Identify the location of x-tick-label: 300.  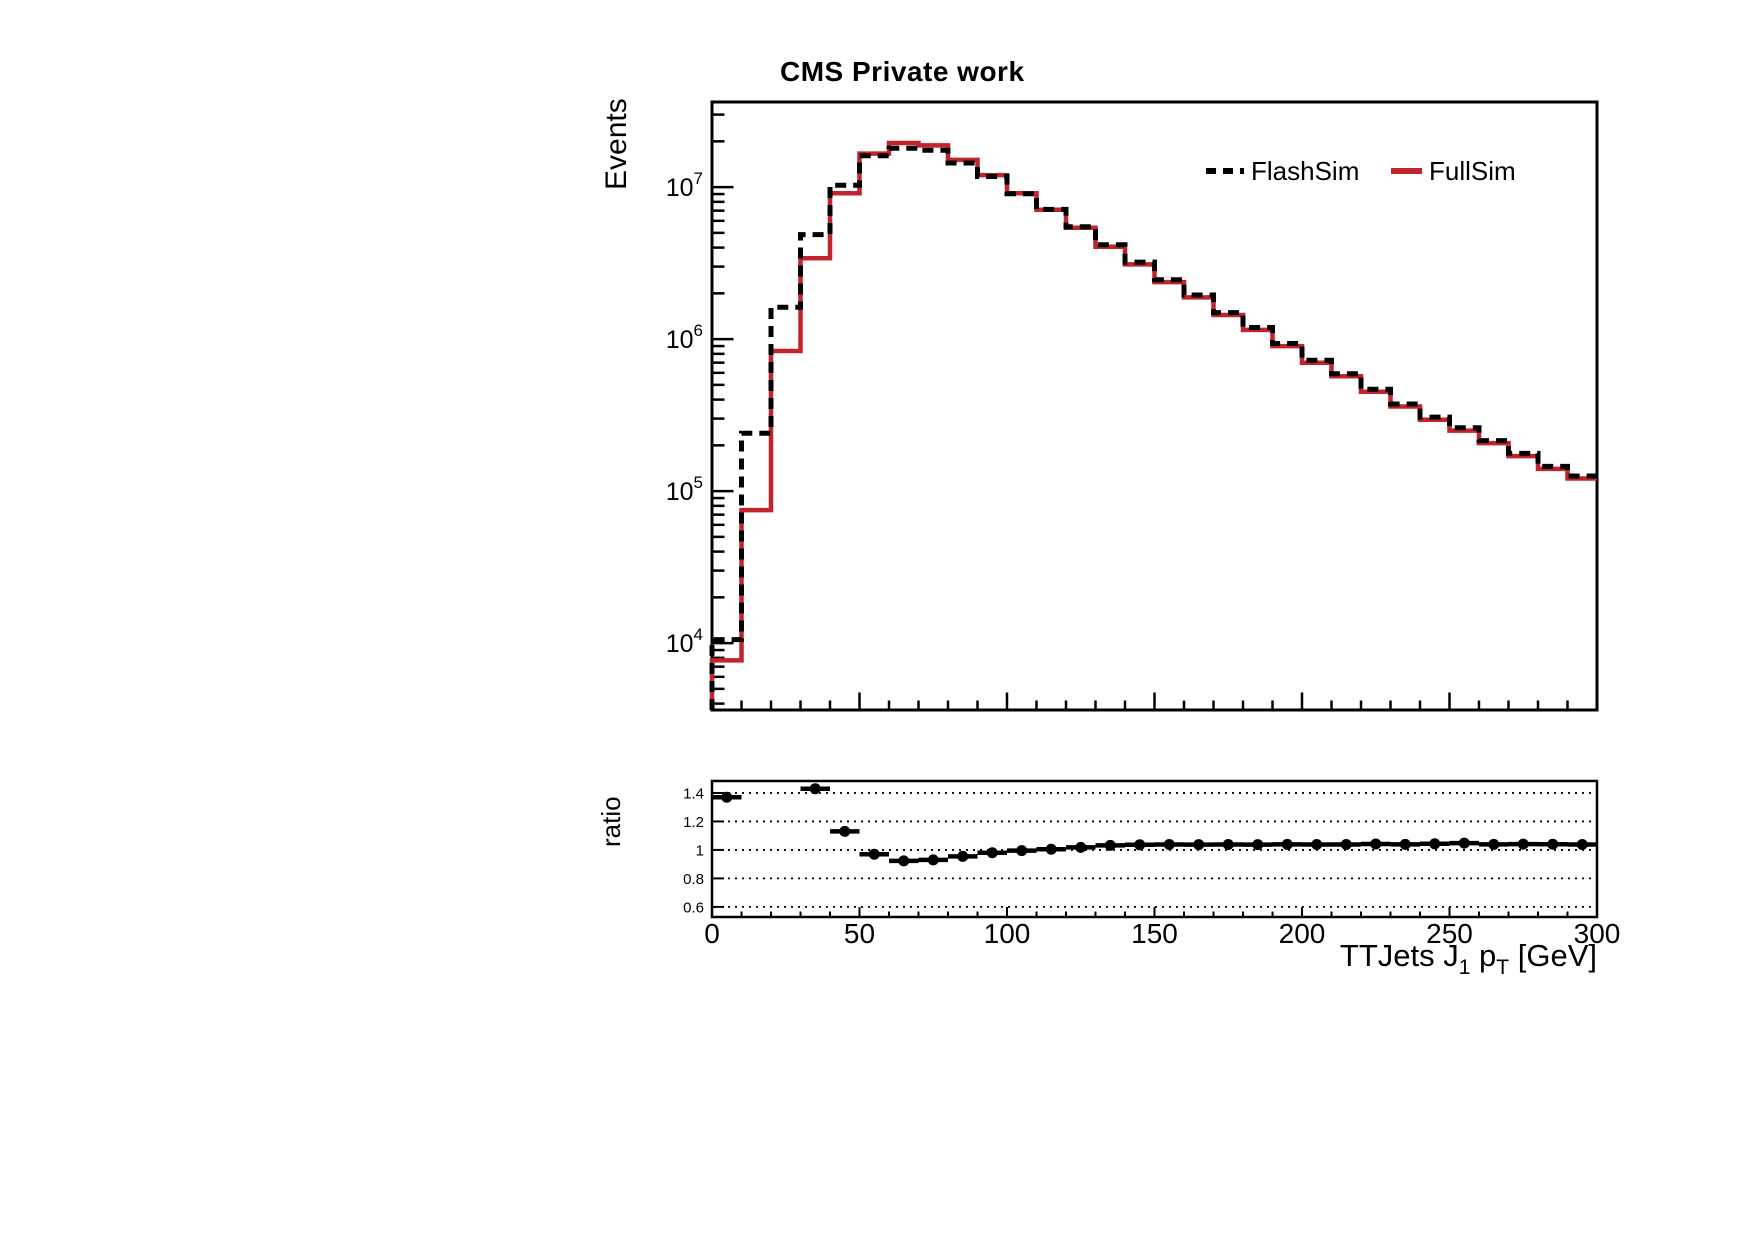
(1597, 933).